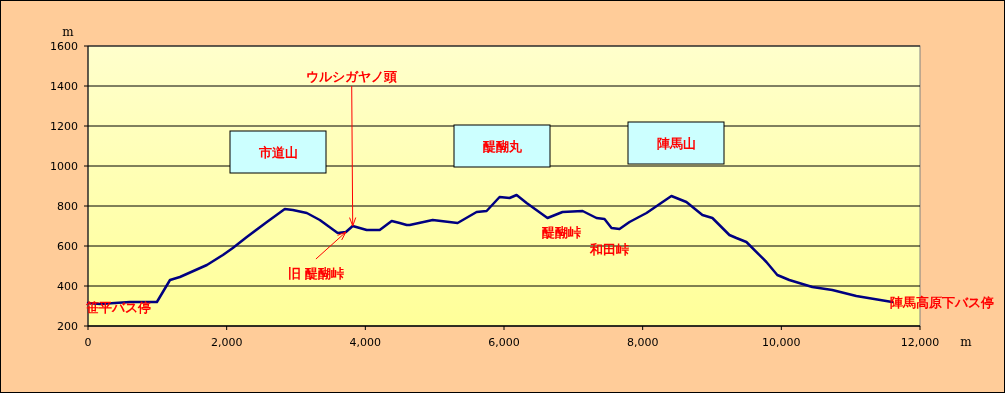 Image resolution: width=1005 pixels, height=393 pixels. I want to click on x-axis-title: m, so click(966, 342).